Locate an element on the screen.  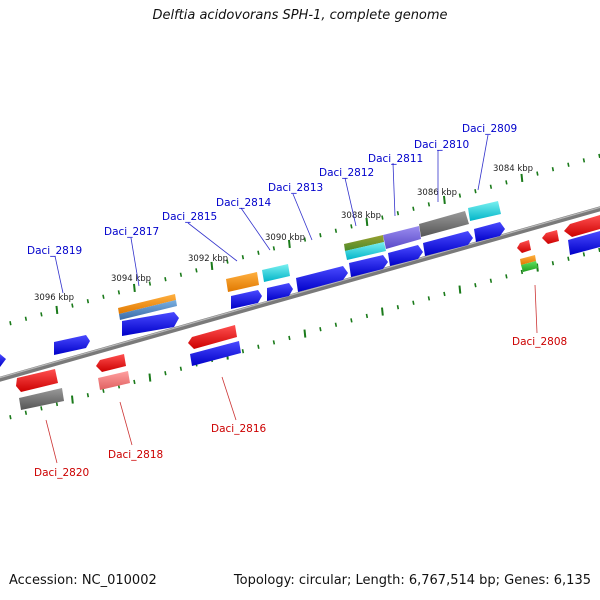
gene-left-edge-blue is located at coordinates (3, 360).